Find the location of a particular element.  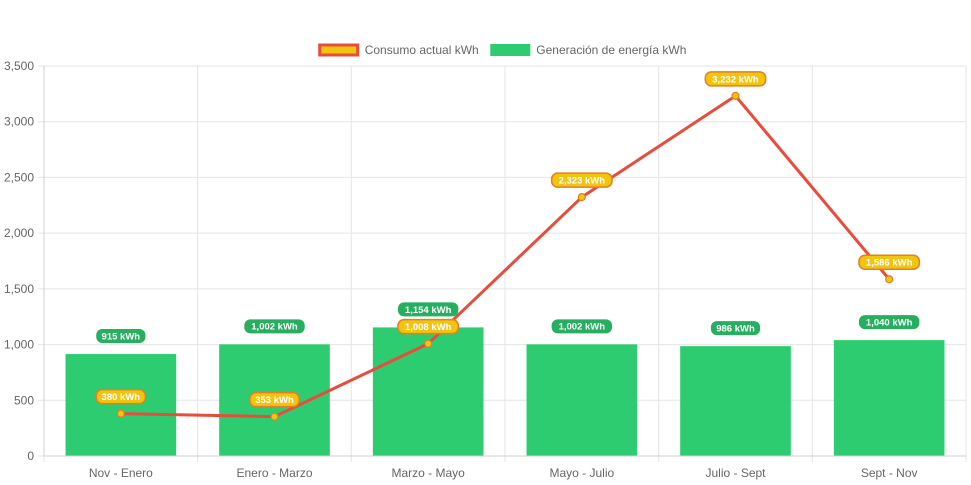

x-tick-label: Mayo - Julio is located at coordinates (581, 473).